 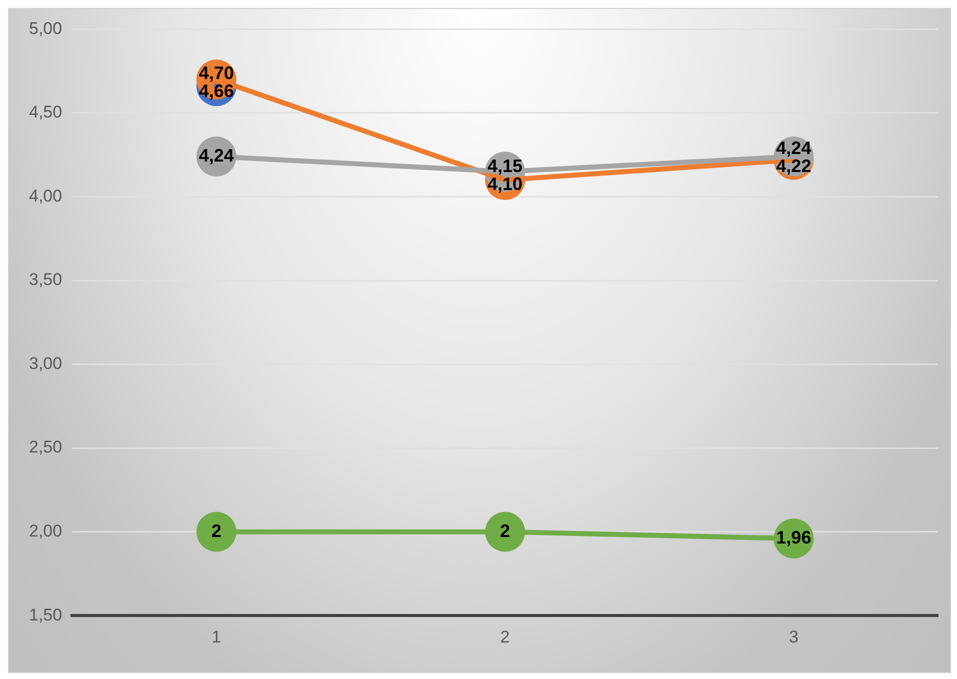 What do you see at coordinates (217, 636) in the screenshot?
I see `x-tick-label: 1` at bounding box center [217, 636].